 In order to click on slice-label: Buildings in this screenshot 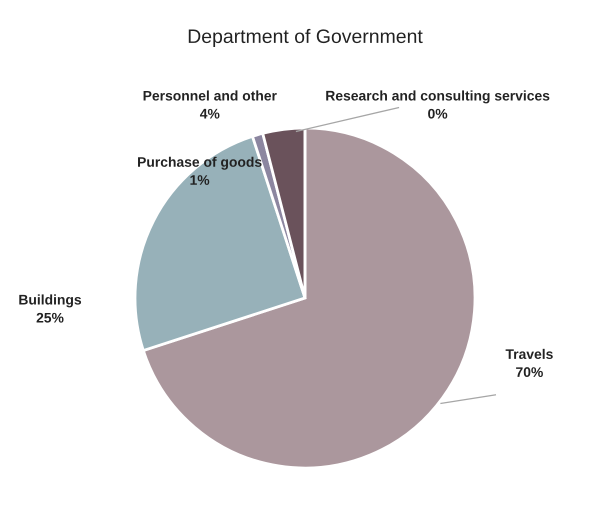, I will do `click(50, 301)`.